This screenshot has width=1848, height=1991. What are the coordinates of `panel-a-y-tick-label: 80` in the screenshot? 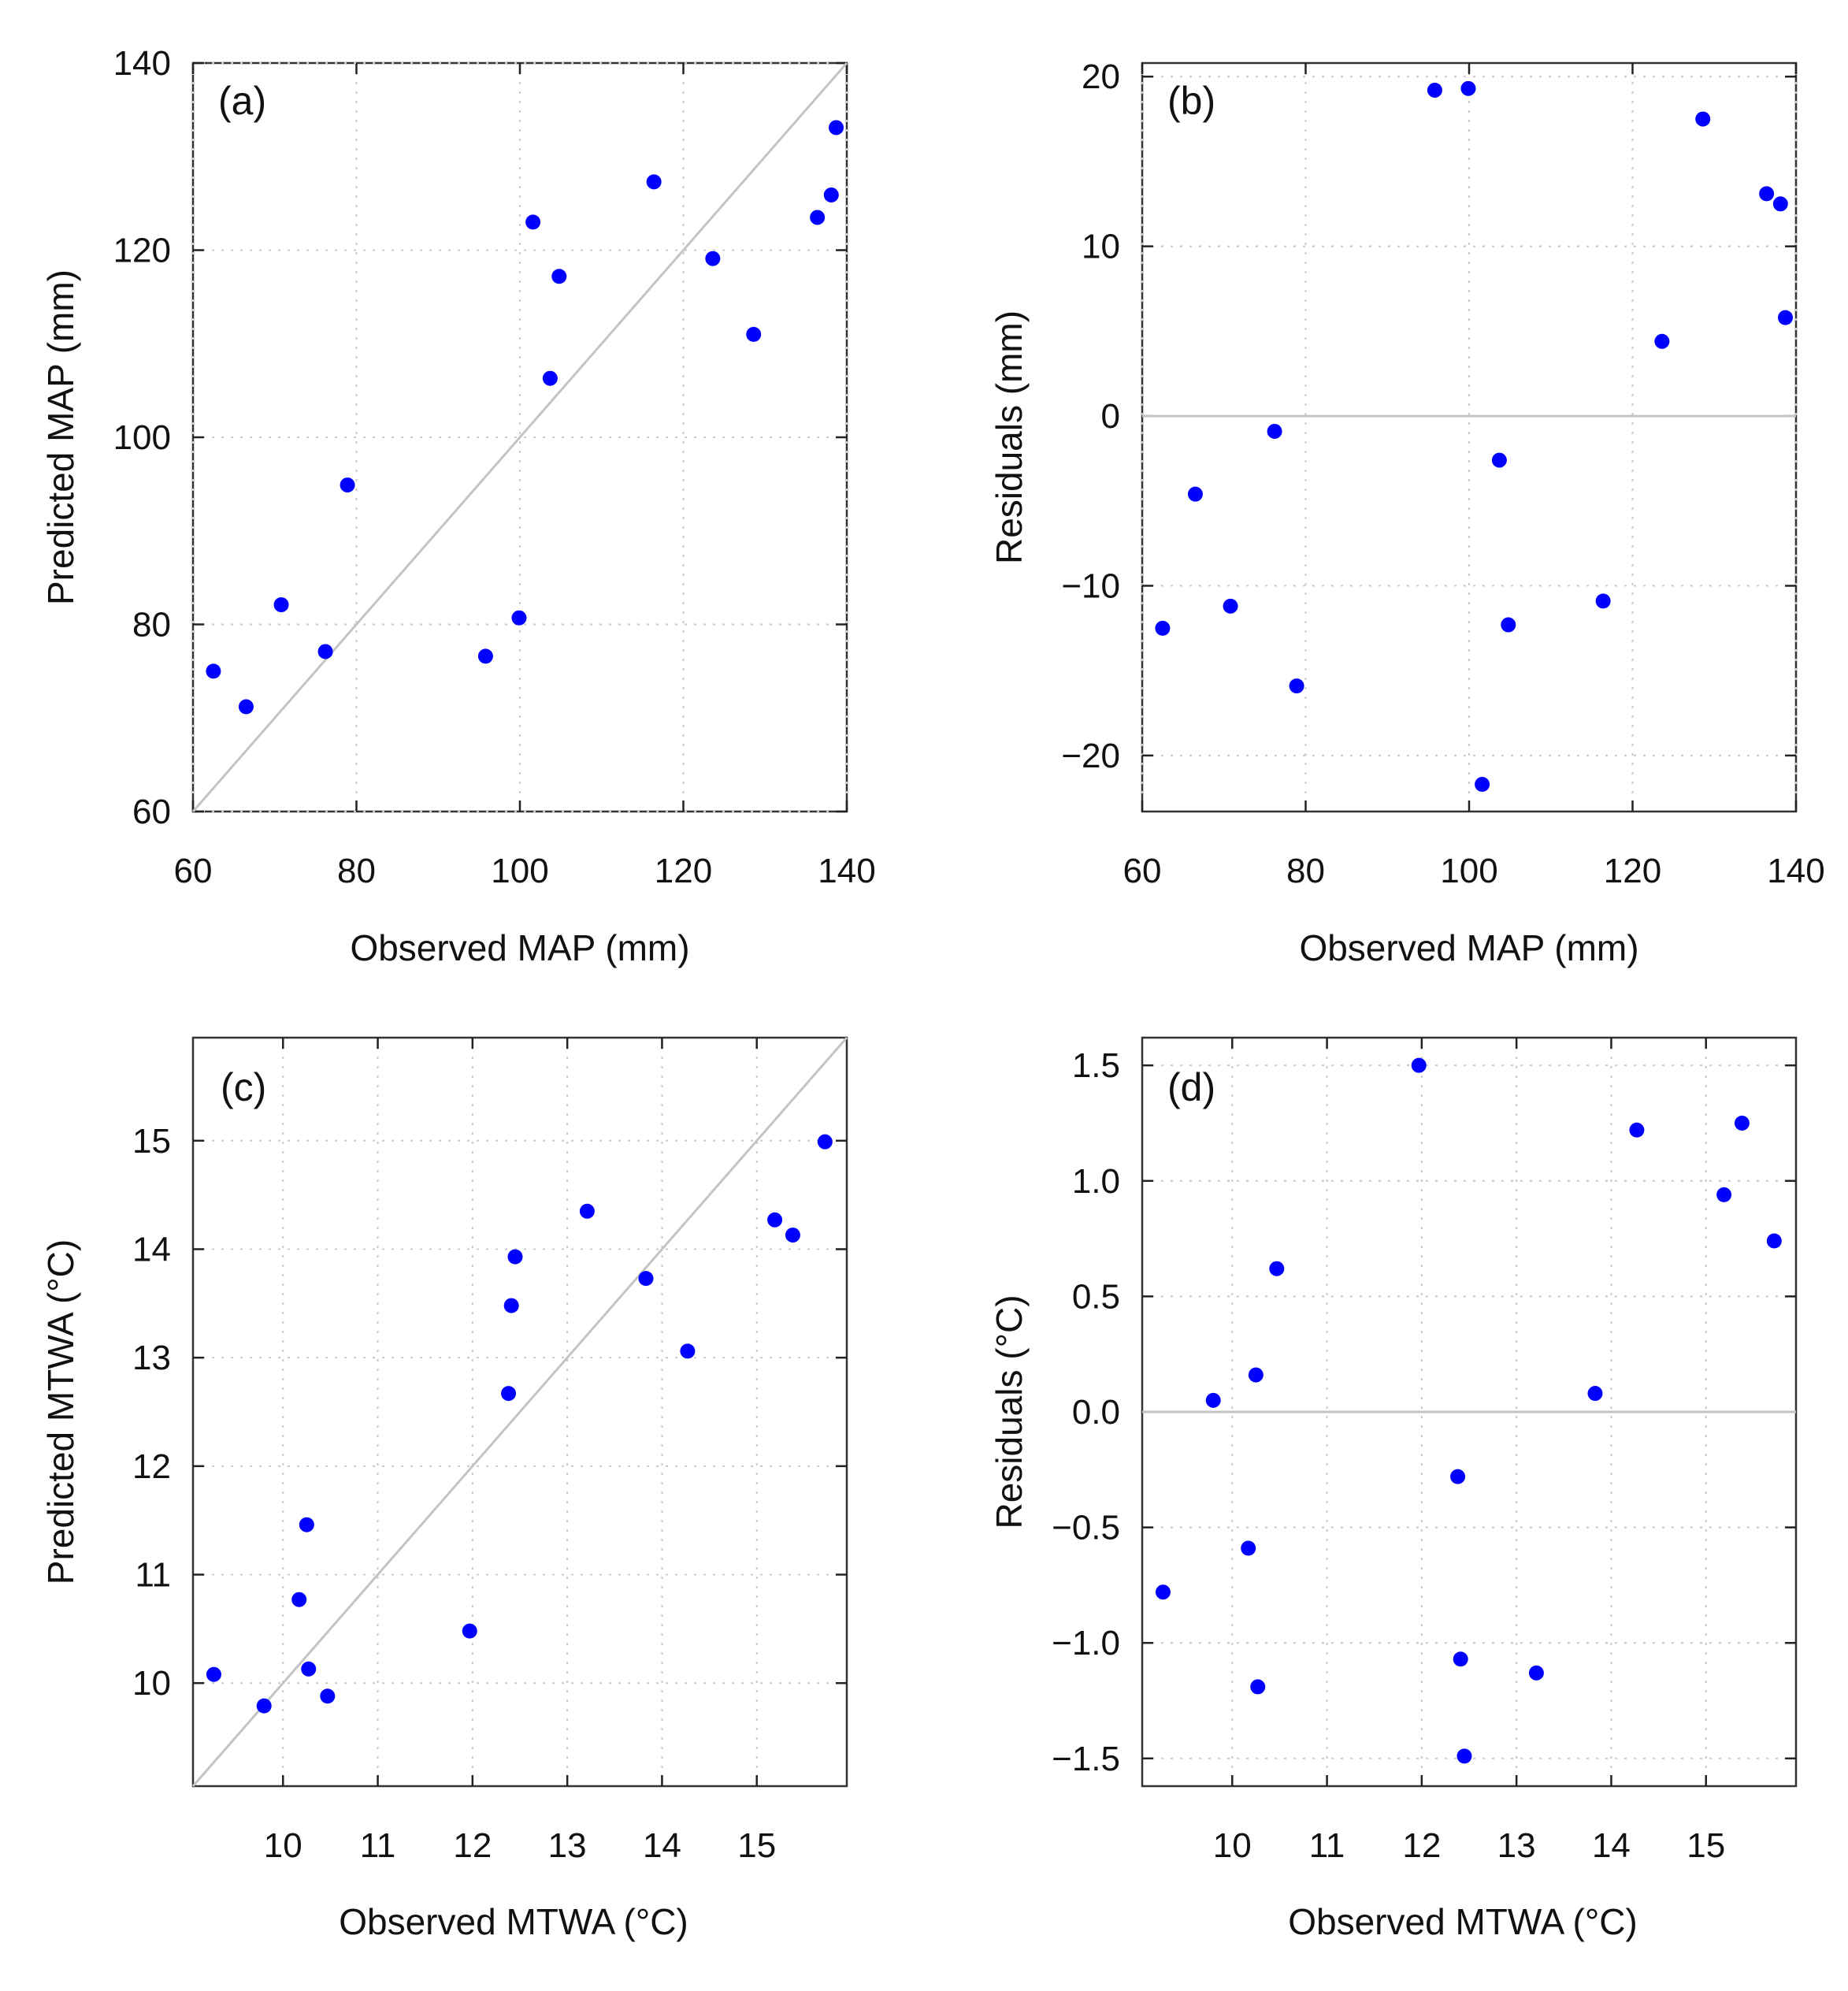 It's located at (151, 625).